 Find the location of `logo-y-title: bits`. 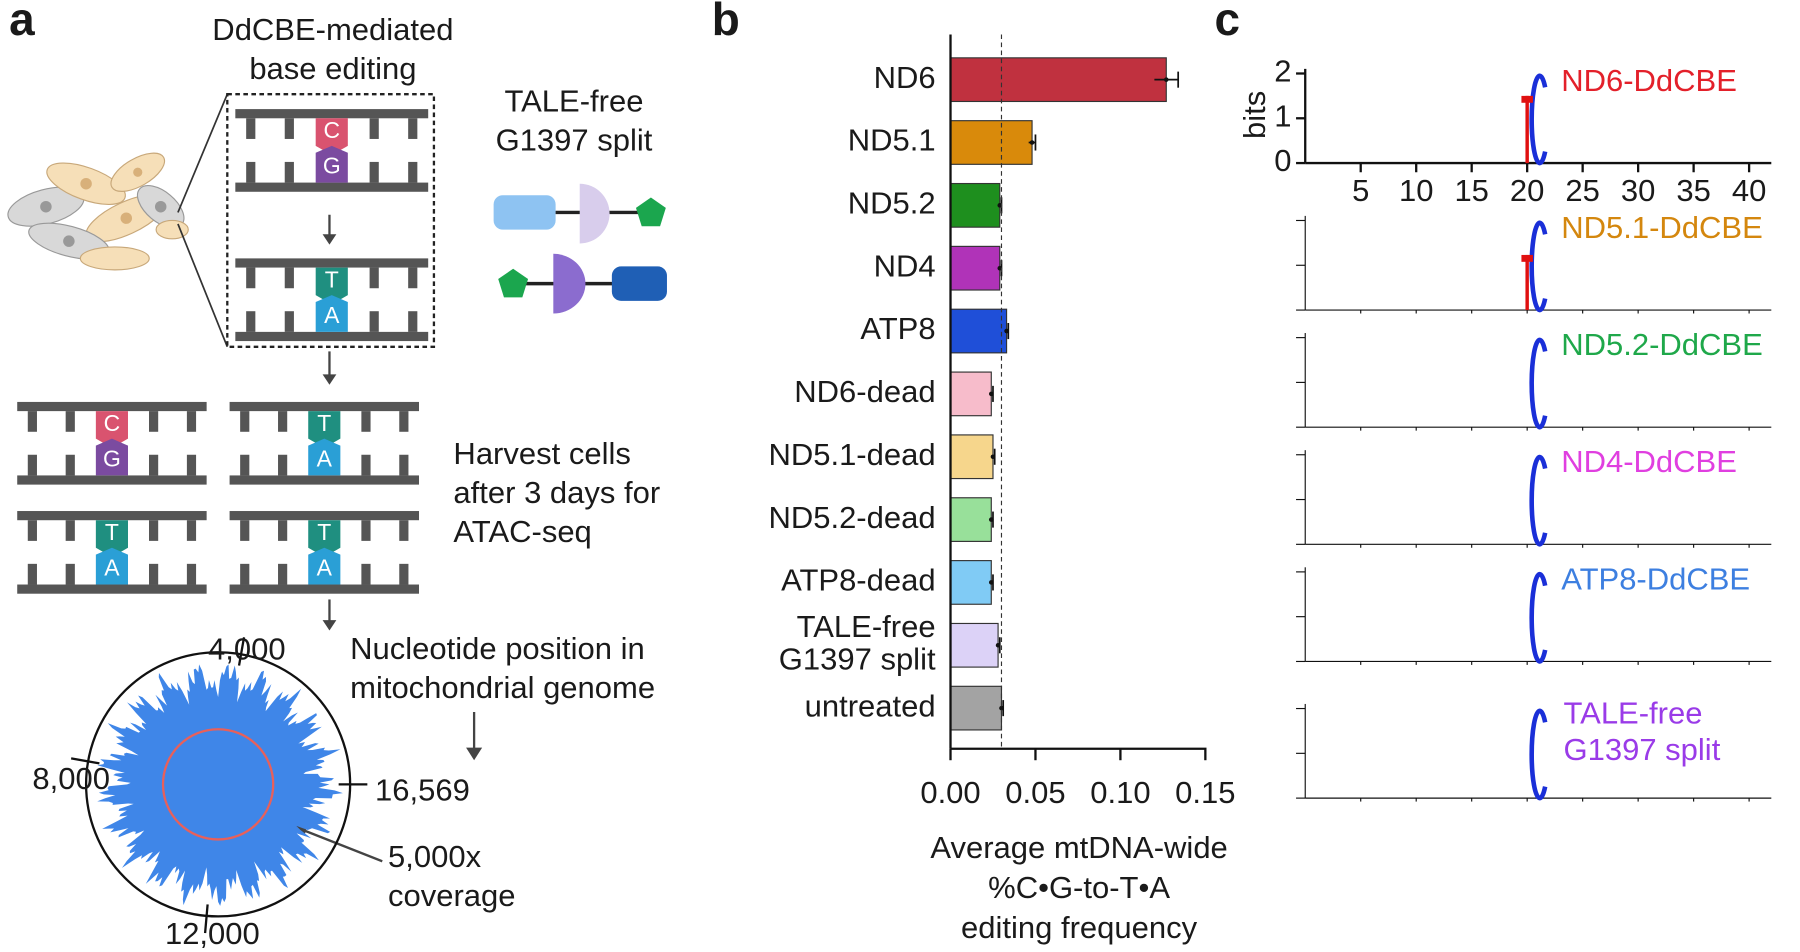

logo-y-title: bits is located at coordinates (1254, 115).